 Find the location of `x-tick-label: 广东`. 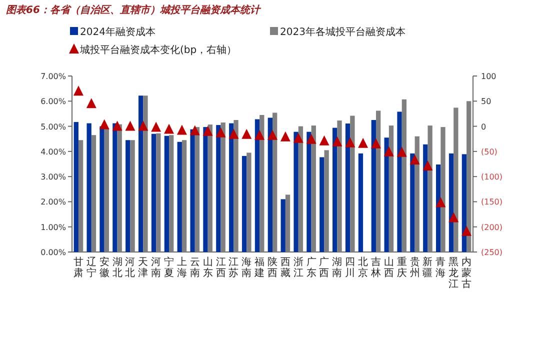

x-tick-label: 广东 is located at coordinates (311, 267).